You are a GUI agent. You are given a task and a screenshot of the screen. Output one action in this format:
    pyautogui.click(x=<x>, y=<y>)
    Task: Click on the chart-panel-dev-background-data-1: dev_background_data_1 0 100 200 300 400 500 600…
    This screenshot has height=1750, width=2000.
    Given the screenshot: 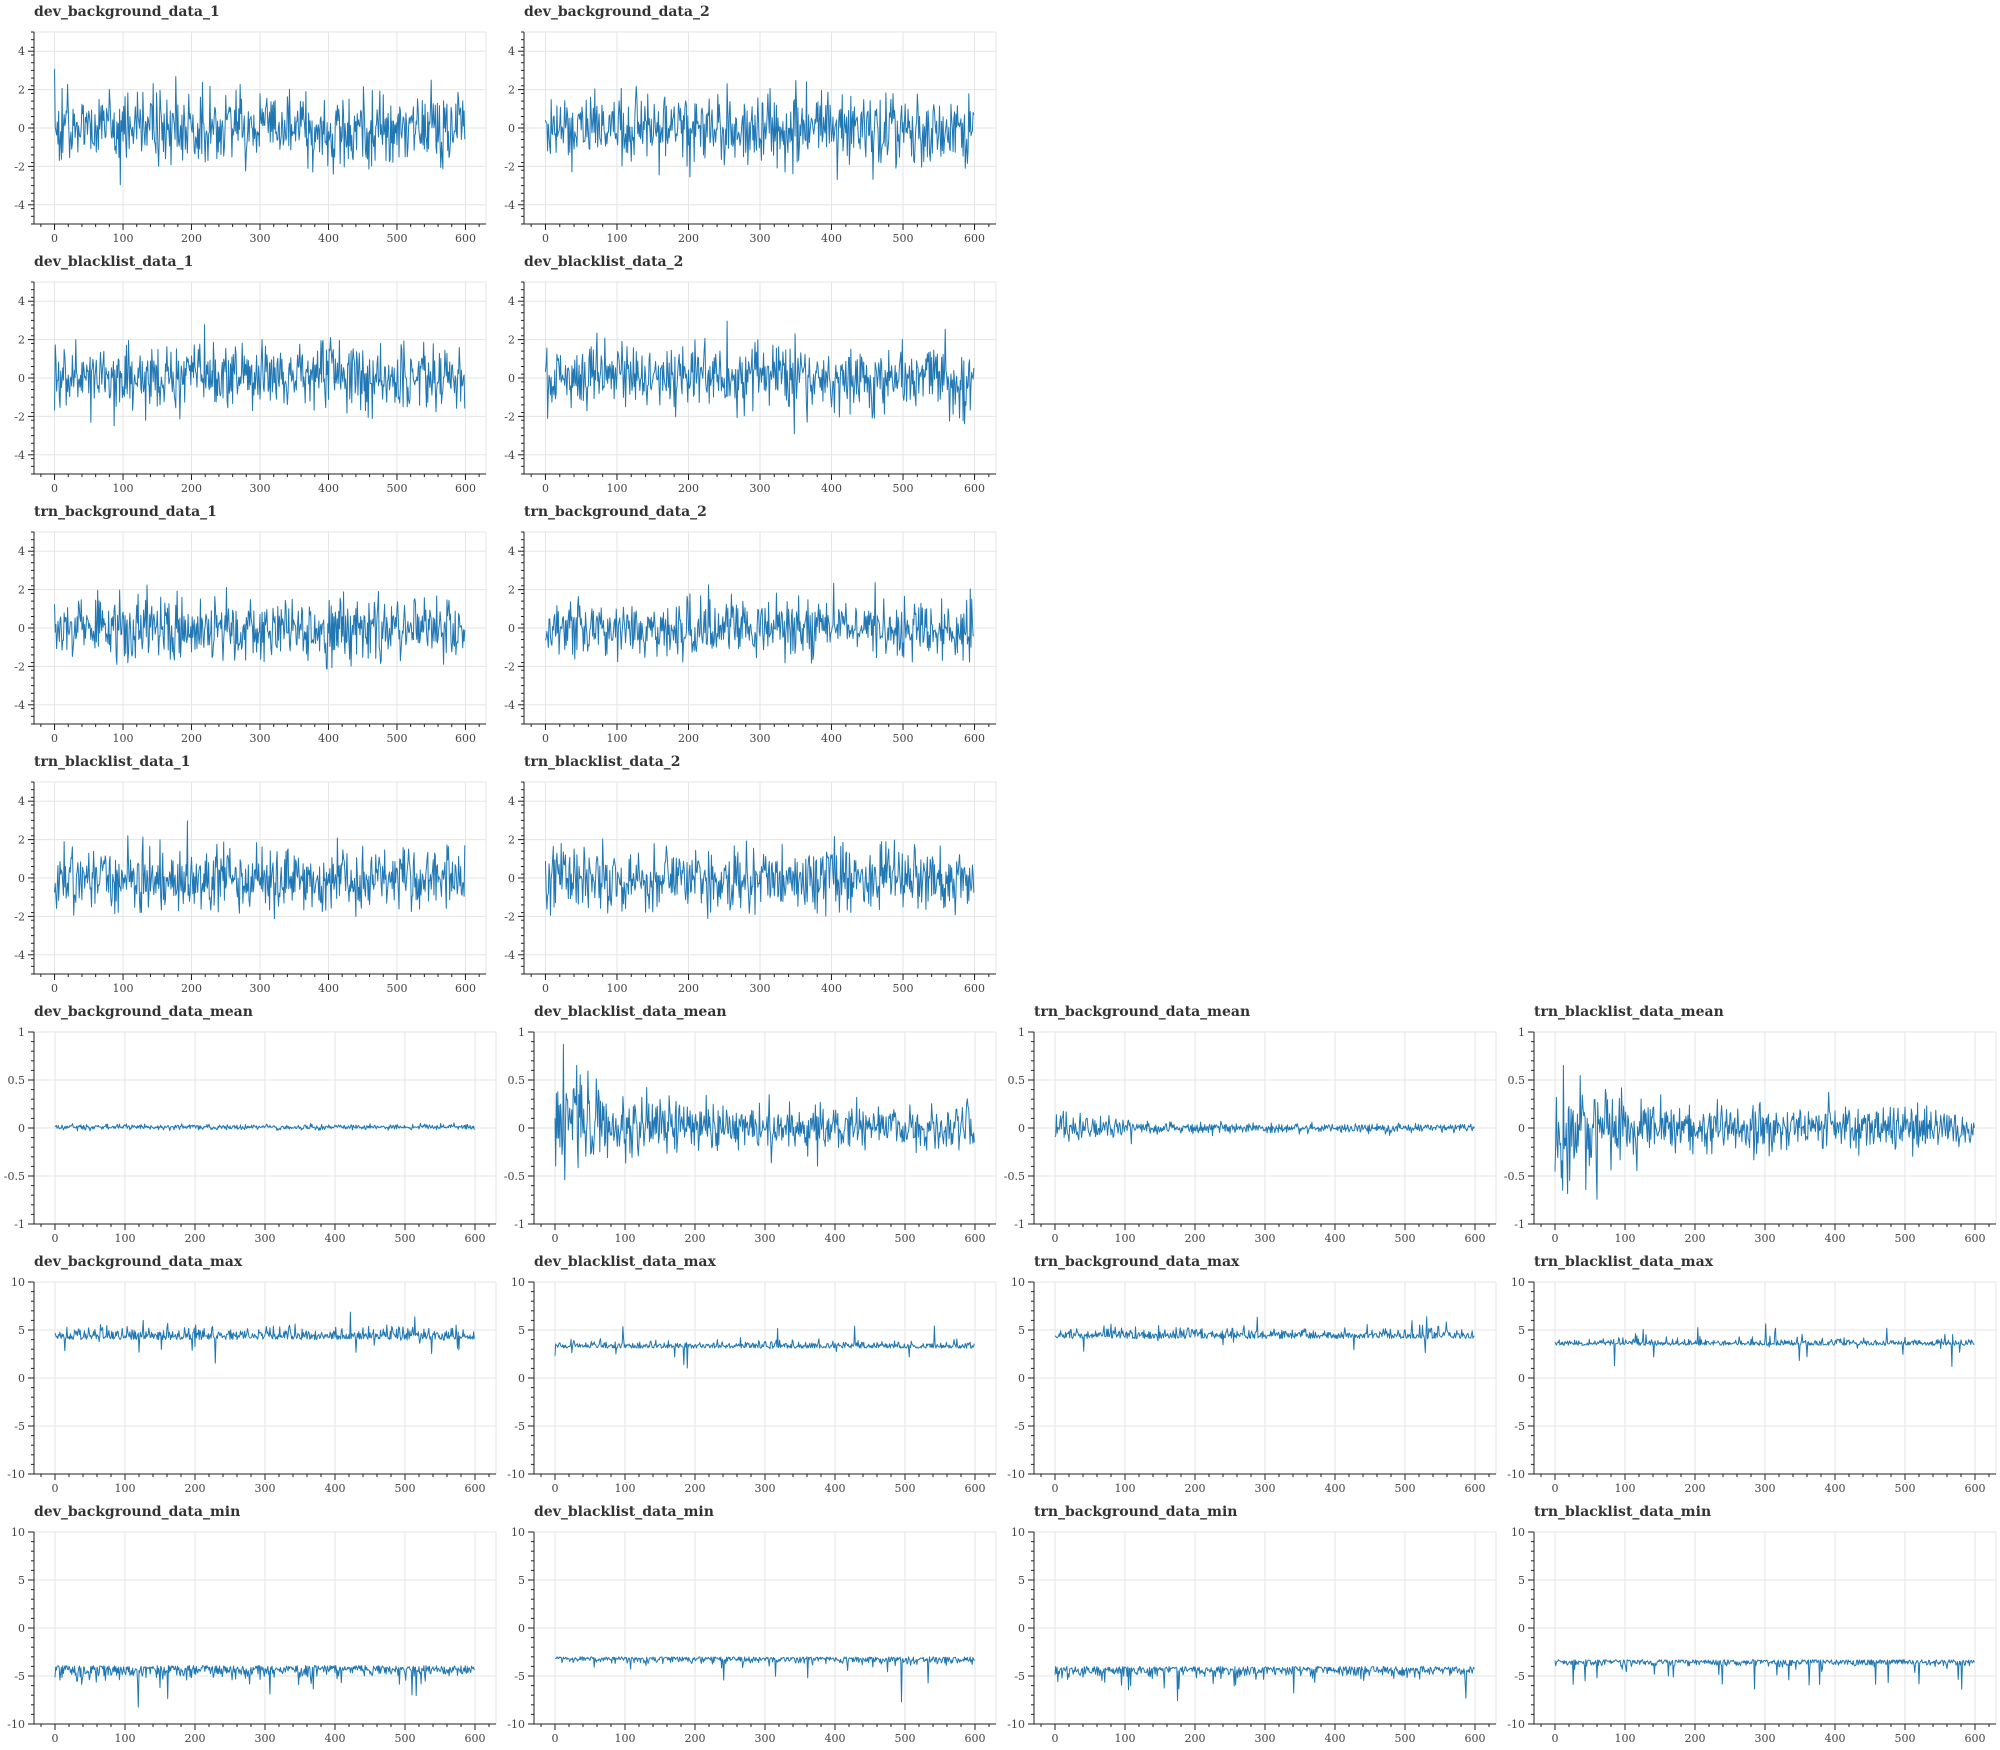 What is the action you would take?
    pyautogui.click(x=245, y=125)
    